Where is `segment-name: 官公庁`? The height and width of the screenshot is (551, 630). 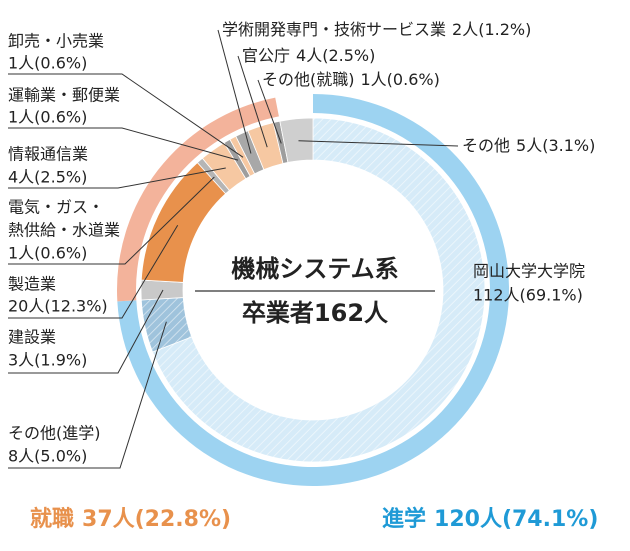 segment-name: 官公庁 is located at coordinates (266, 55).